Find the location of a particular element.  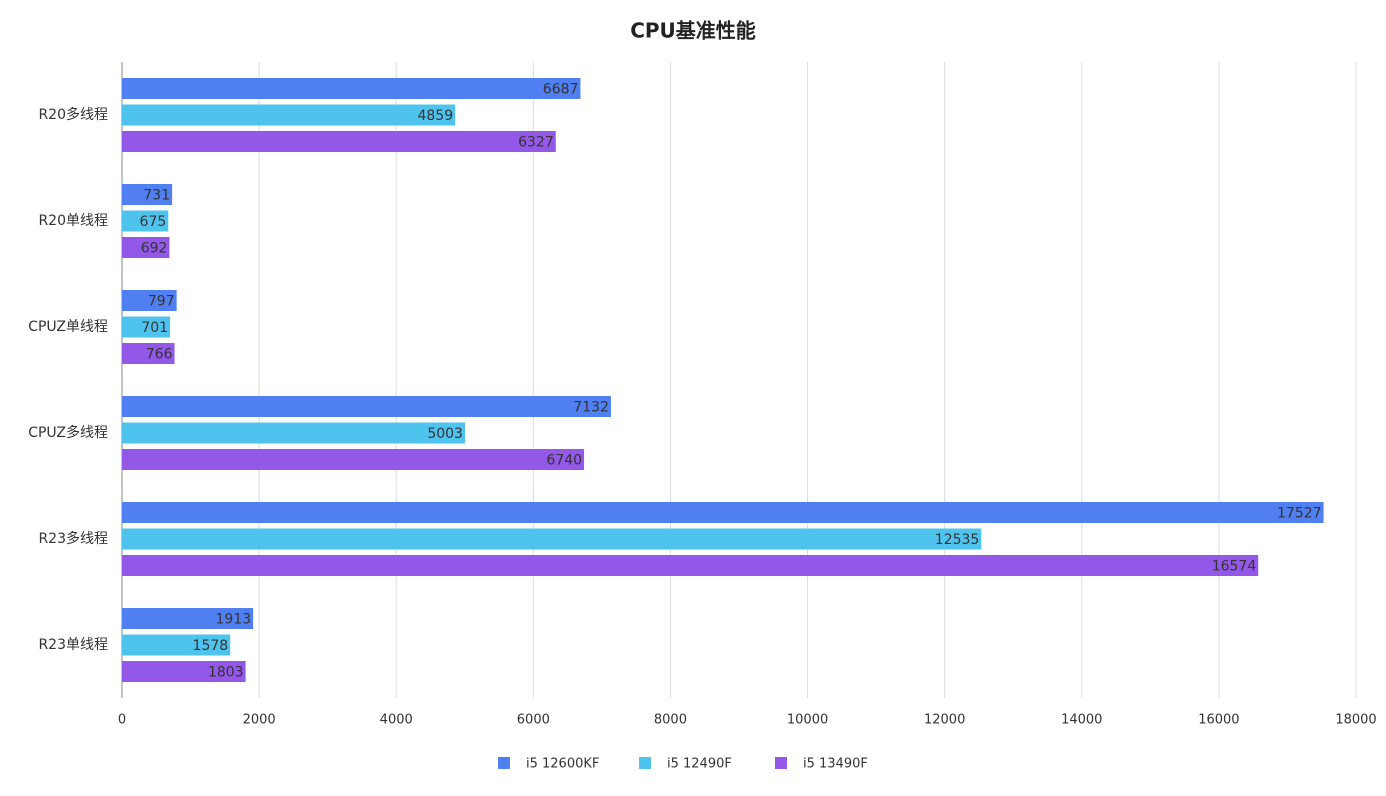

y-tick-label: CPUZ单线程 is located at coordinates (68, 327).